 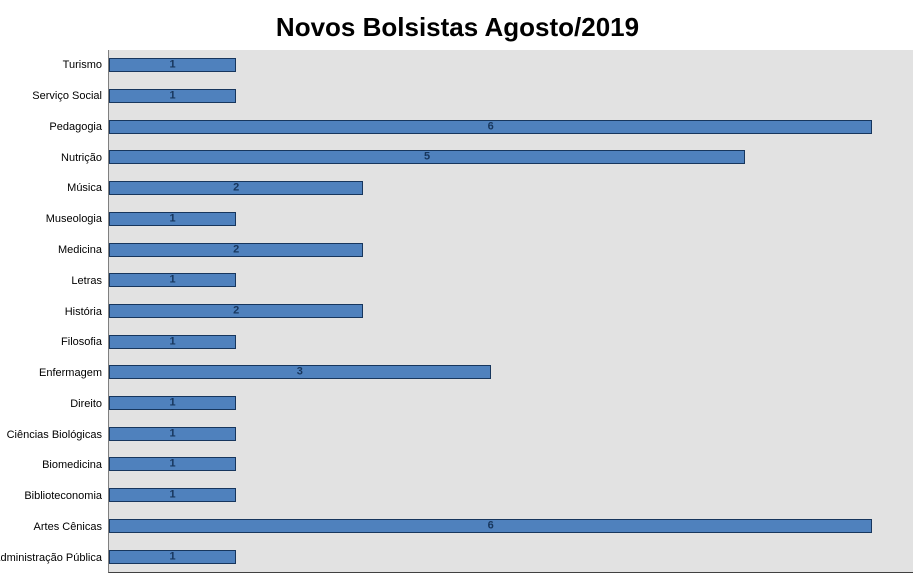 What do you see at coordinates (81, 157) in the screenshot?
I see `category-label: Nutrição` at bounding box center [81, 157].